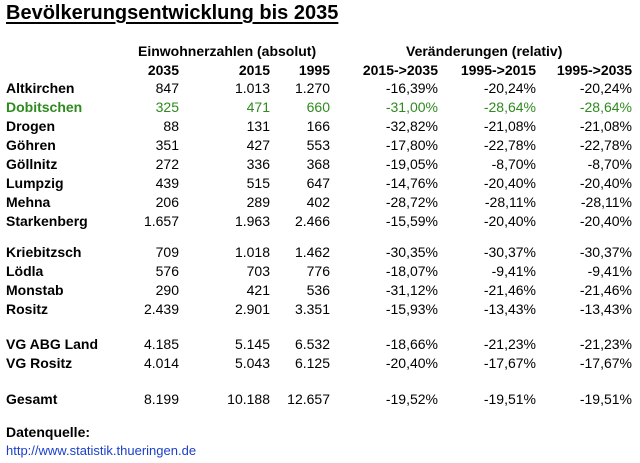 The image size is (640, 463). What do you see at coordinates (252, 344) in the screenshot?
I see `table-cell: 5.145` at bounding box center [252, 344].